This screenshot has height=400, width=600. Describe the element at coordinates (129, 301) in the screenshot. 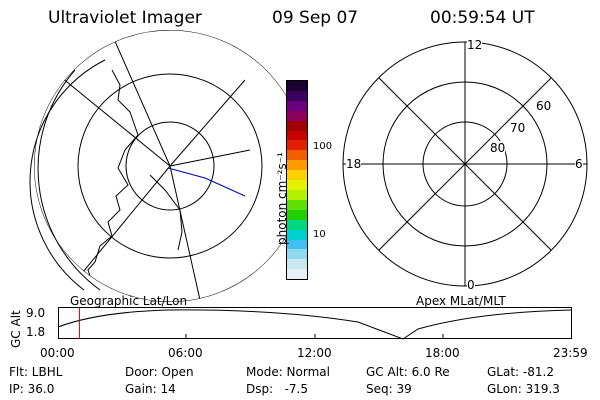

I see `left-map-label: Geographic Lat/Lon` at that location.